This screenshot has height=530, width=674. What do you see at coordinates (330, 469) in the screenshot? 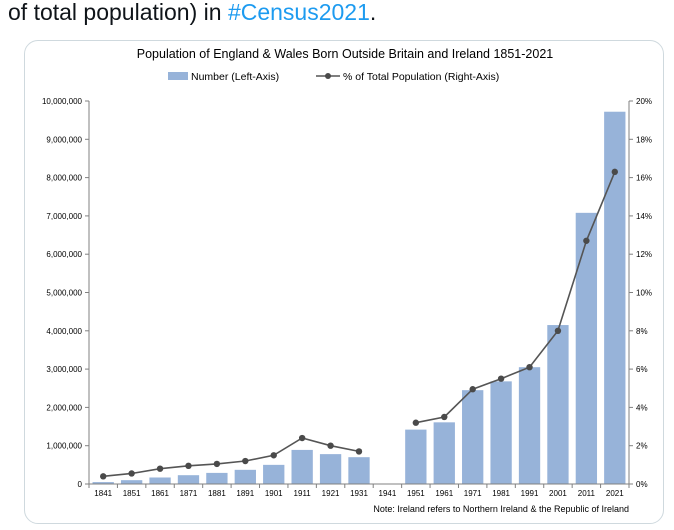
I see `bar-1921` at bounding box center [330, 469].